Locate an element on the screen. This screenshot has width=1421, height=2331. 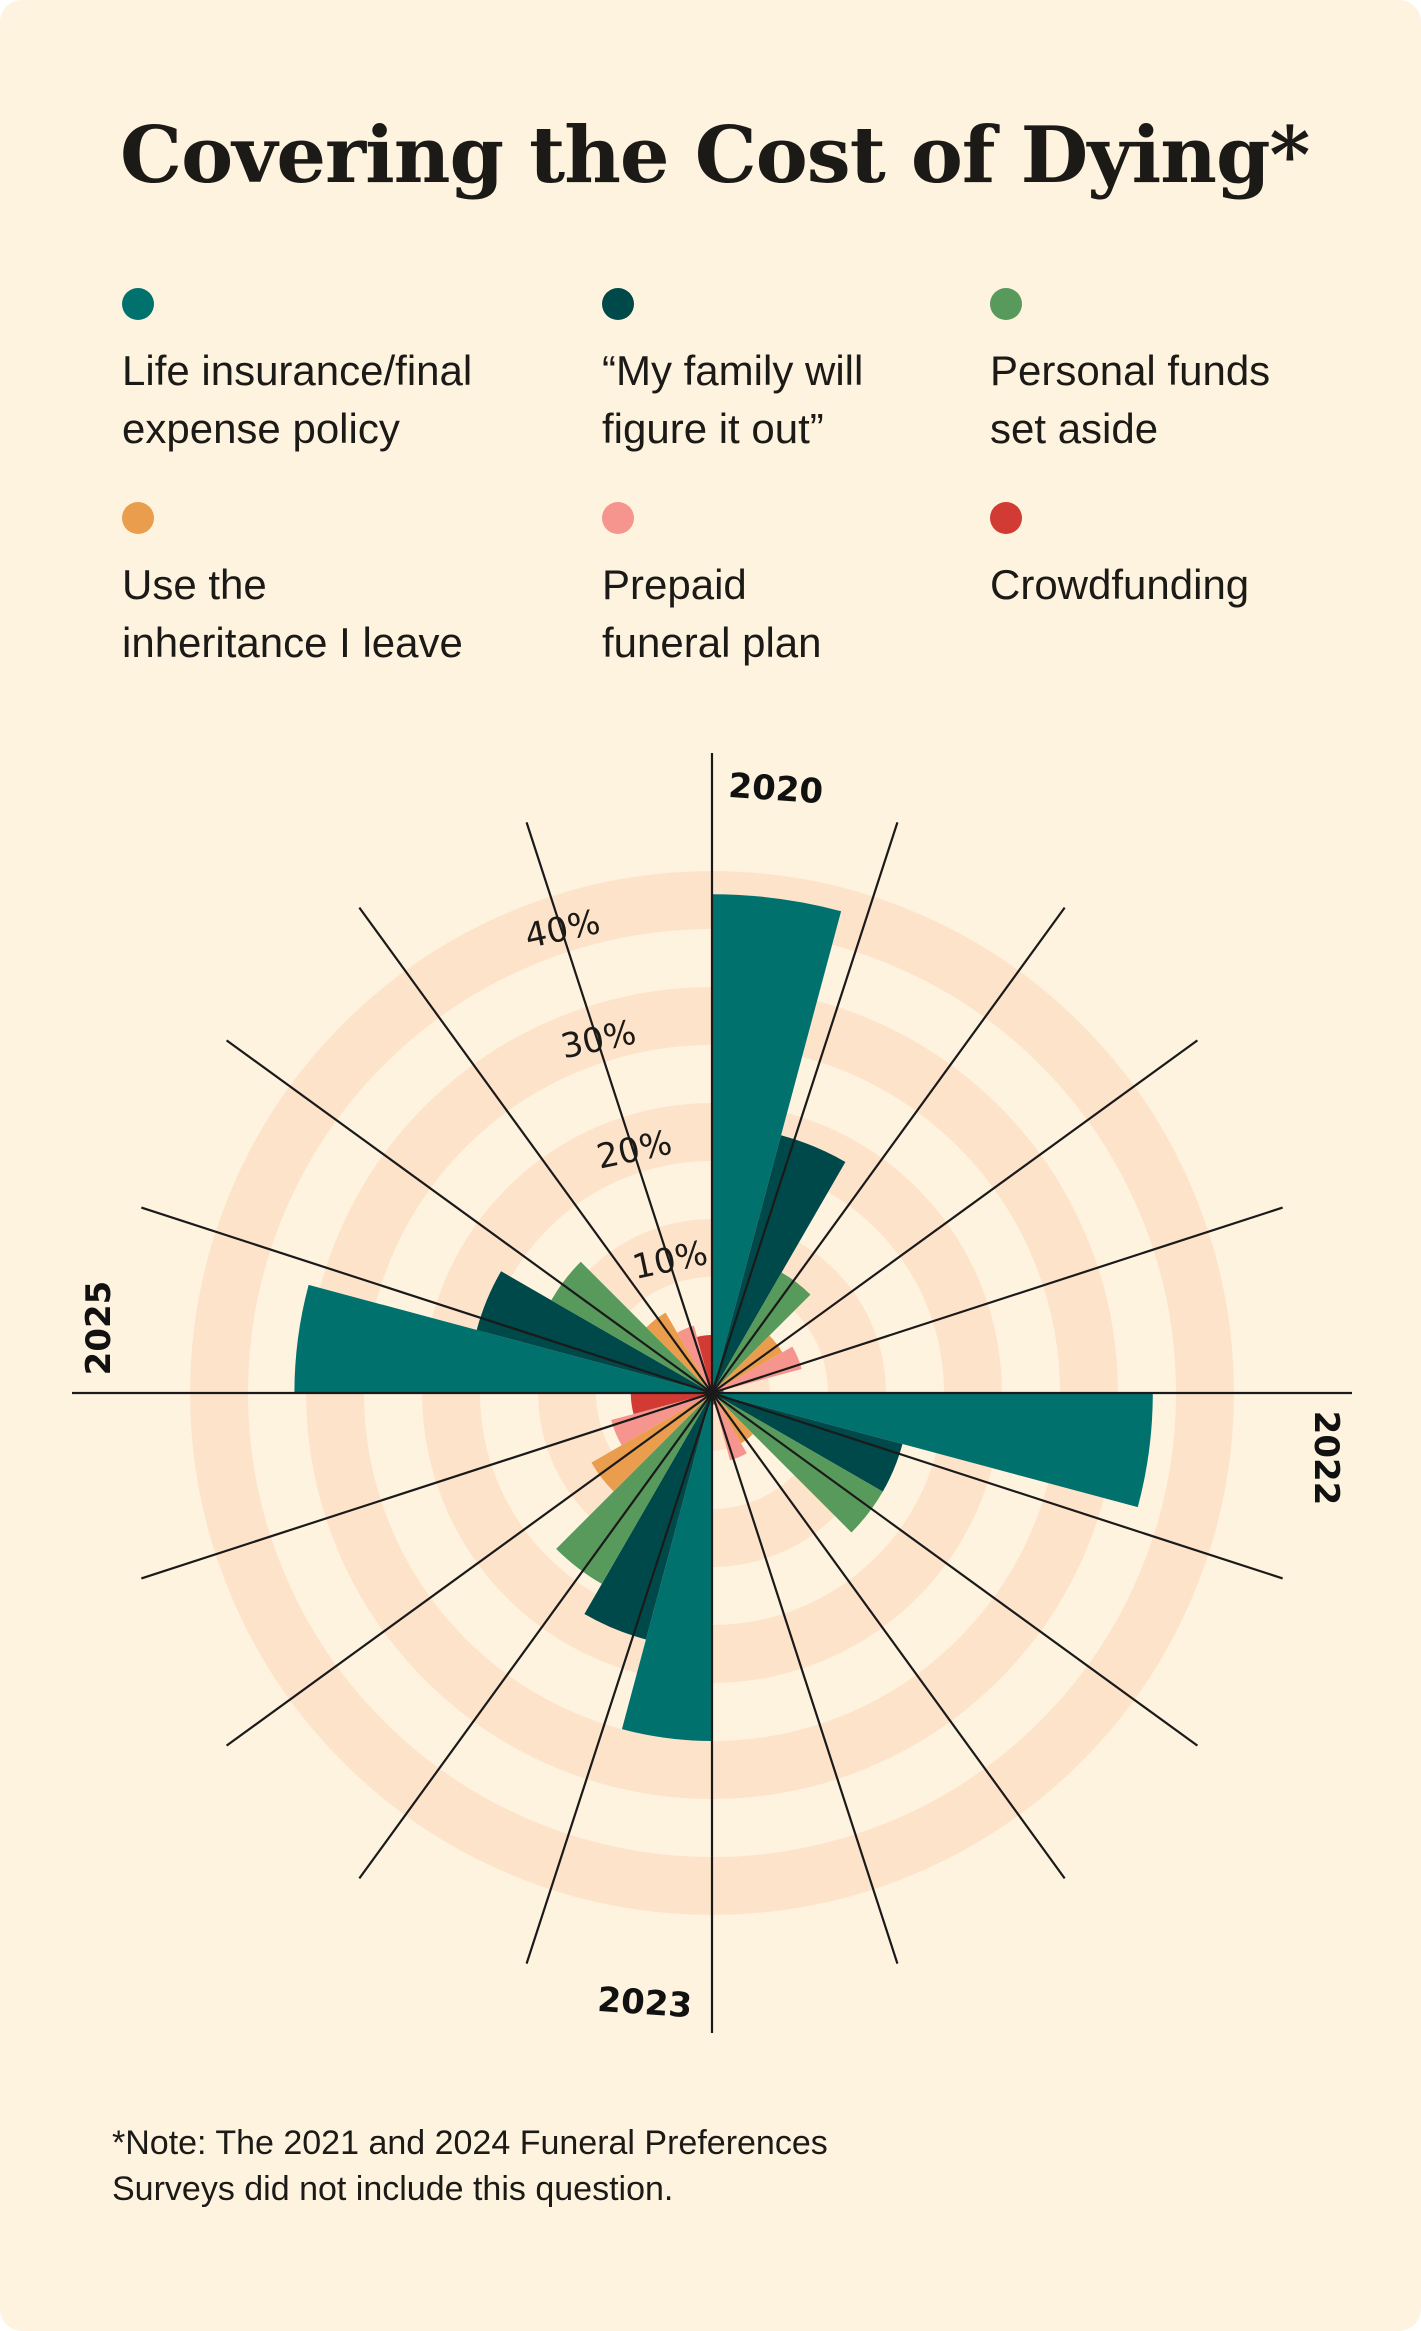
category-label-2020: 2020 is located at coordinates (775, 789).